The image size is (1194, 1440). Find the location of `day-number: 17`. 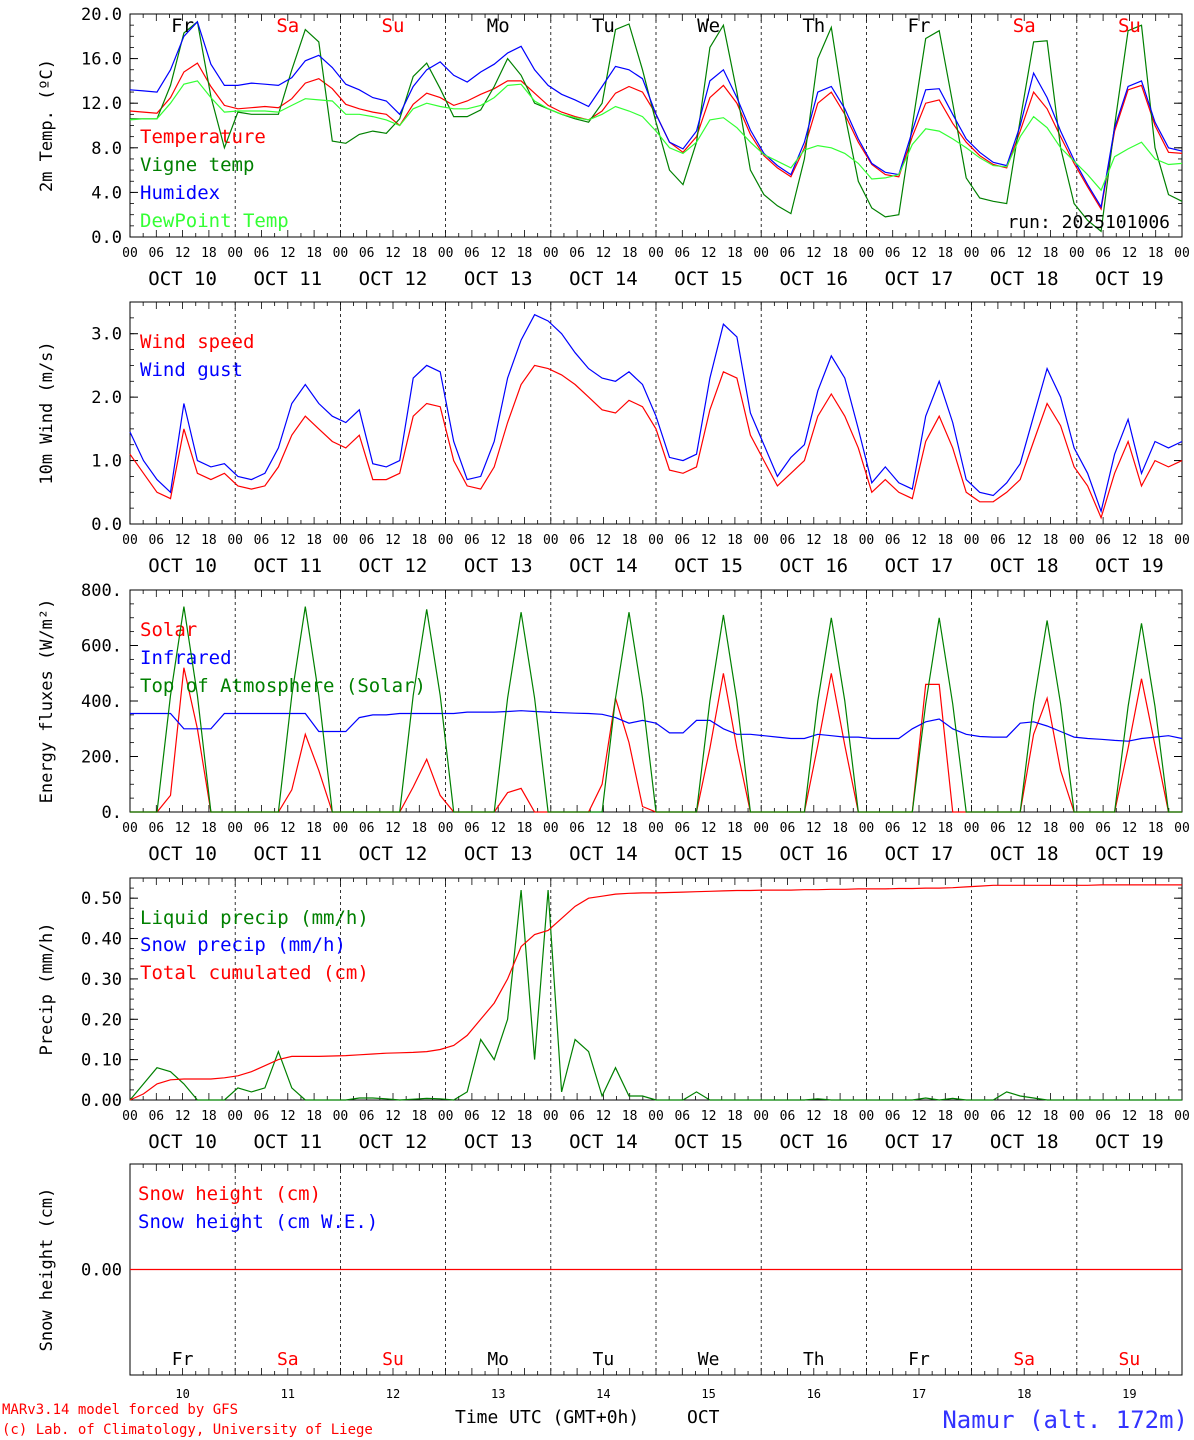

day-number: 17 is located at coordinates (919, 1394).